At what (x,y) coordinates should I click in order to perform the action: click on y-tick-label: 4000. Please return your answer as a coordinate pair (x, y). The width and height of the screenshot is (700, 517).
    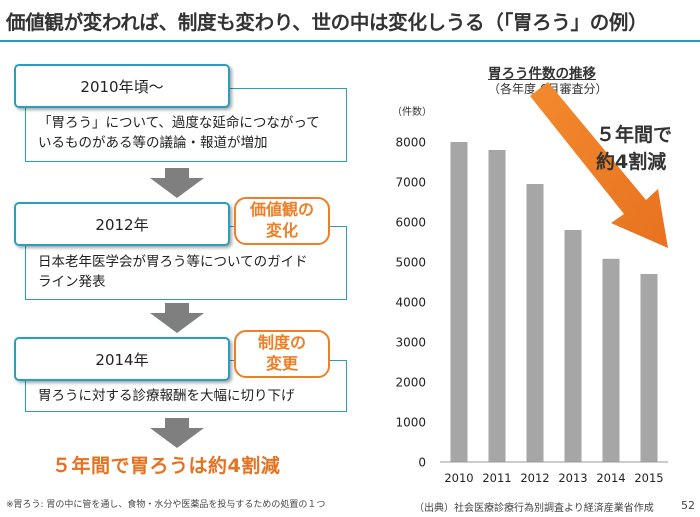
    Looking at the image, I should click on (410, 303).